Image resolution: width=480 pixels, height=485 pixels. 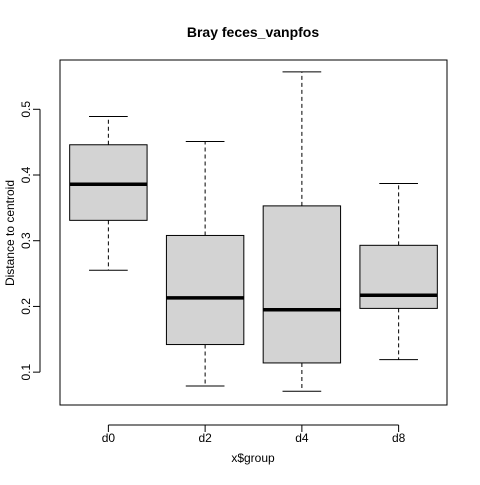 I want to click on y-tick-label: 0.3, so click(x=26, y=240).